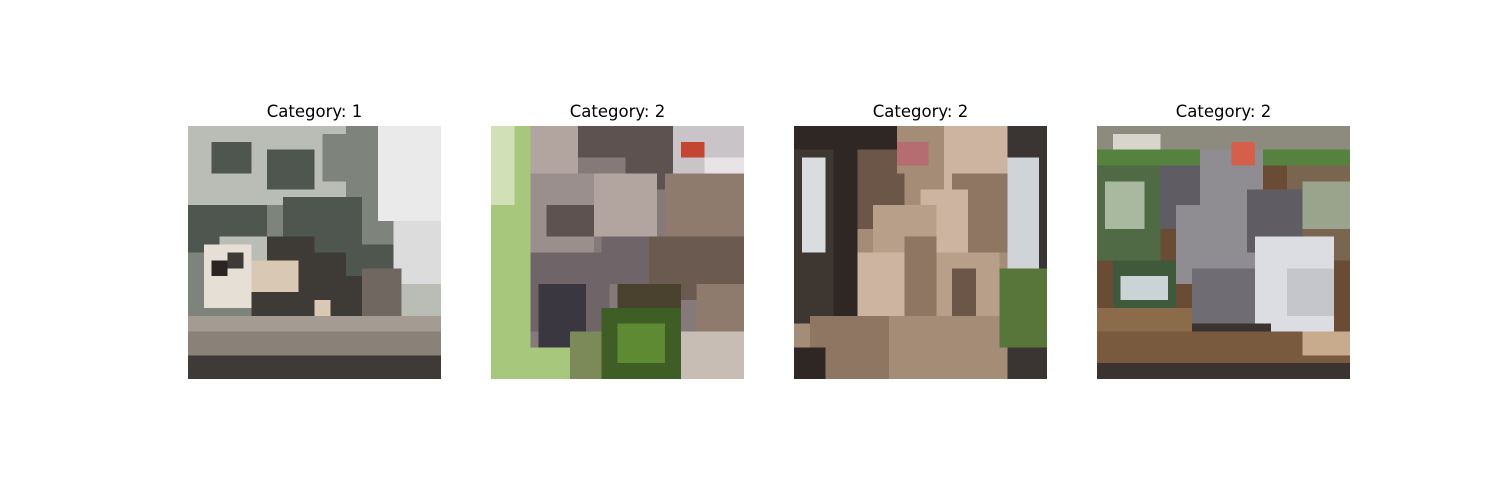 This screenshot has height=500, width=1500. I want to click on koala-closeup-image, so click(617, 252).